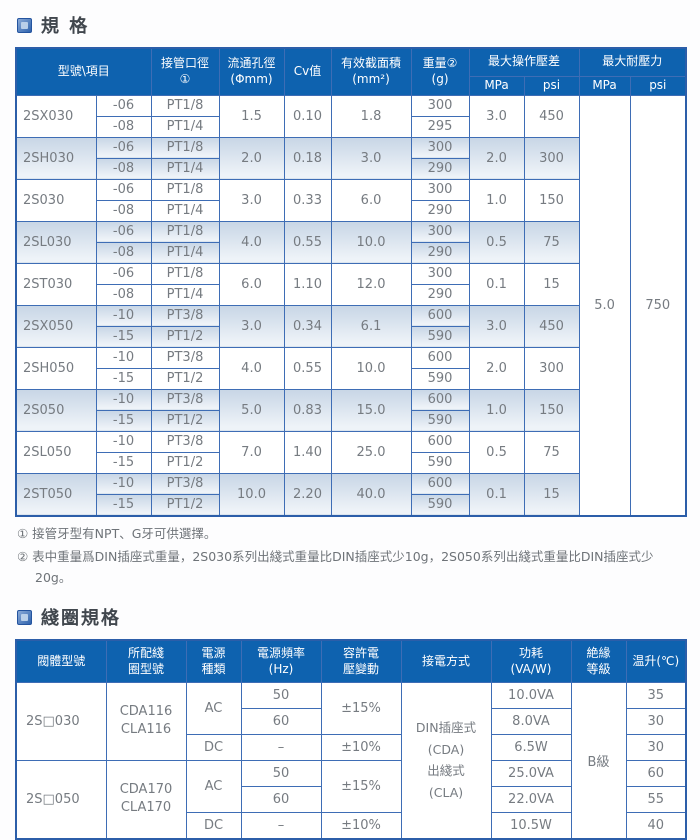  I want to click on cv-cell: 0.33, so click(307, 200).